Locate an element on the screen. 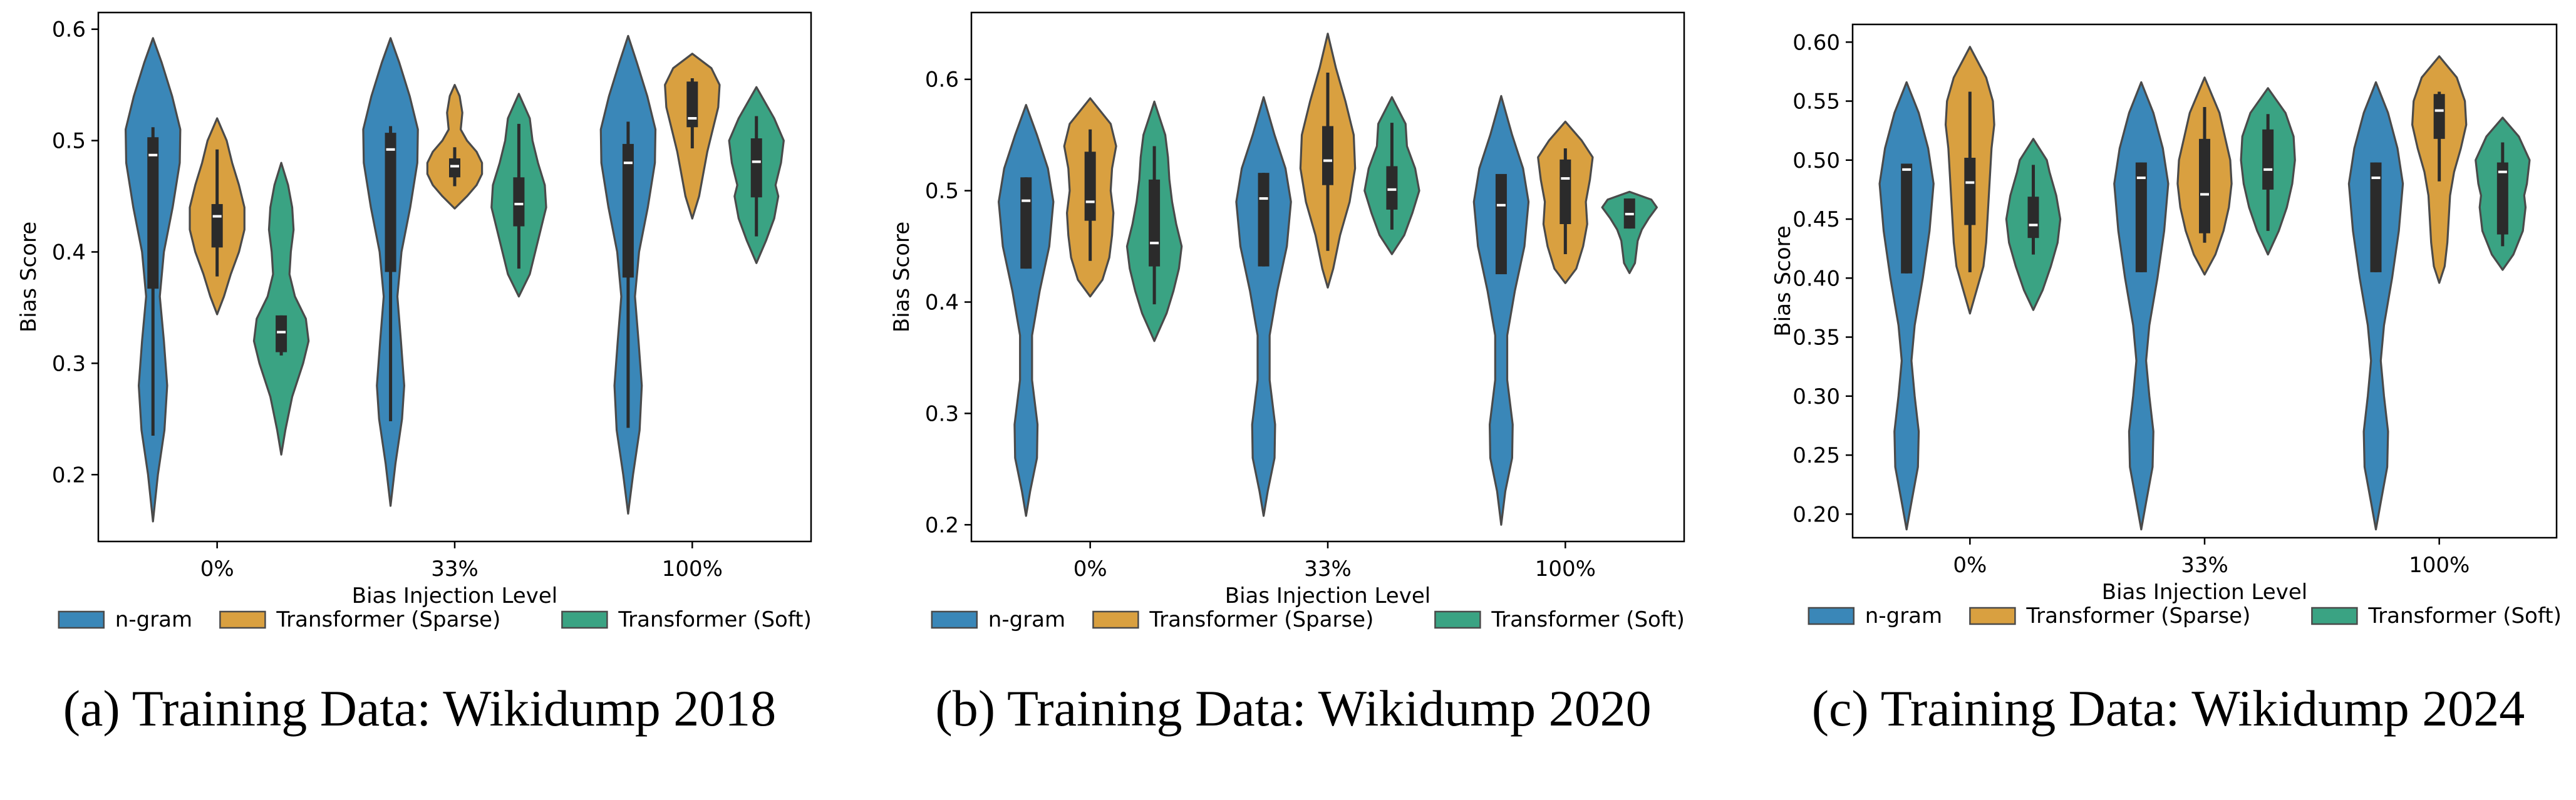 The width and height of the screenshot is (2576, 800). x-axis-label-b: Bias Injection Level is located at coordinates (1327, 595).